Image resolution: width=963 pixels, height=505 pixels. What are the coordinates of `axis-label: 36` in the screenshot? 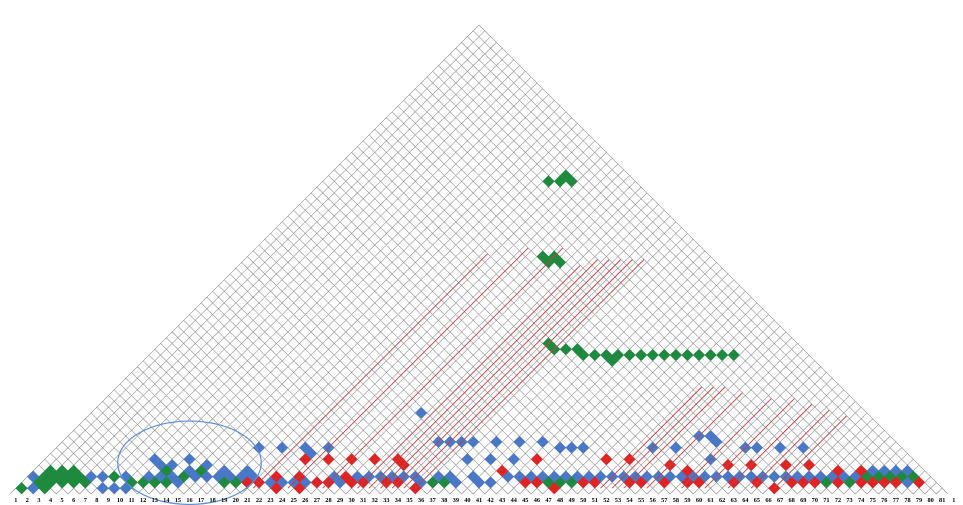 It's located at (421, 500).